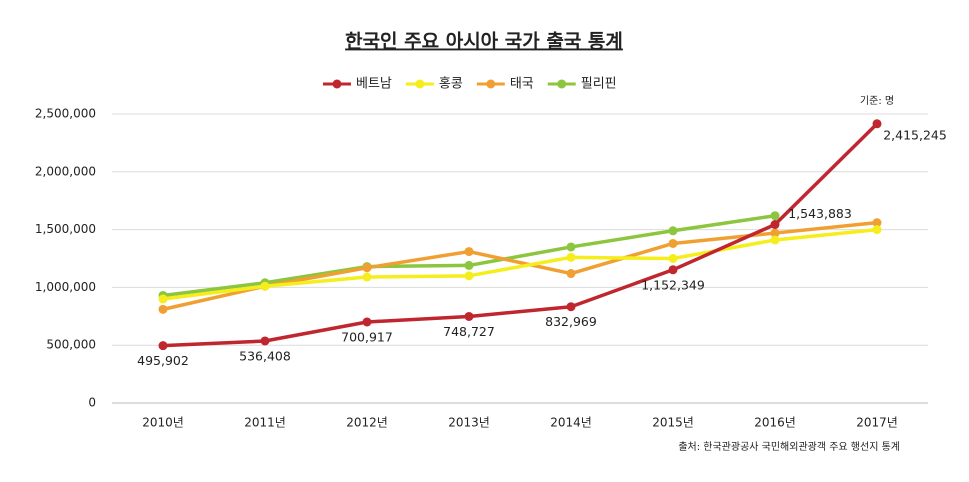  Describe the element at coordinates (374, 84) in the screenshot. I see `legend-label: 베트남` at that location.